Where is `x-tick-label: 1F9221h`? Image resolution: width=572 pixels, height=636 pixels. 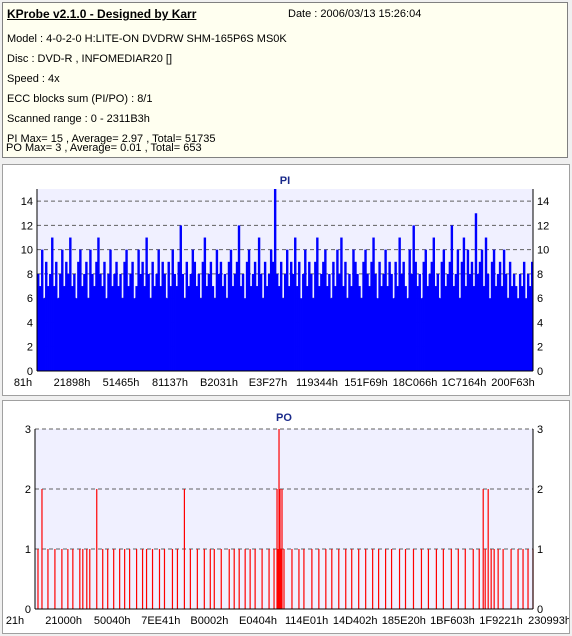
x-tick-label: 1F9221h is located at coordinates (500, 621).